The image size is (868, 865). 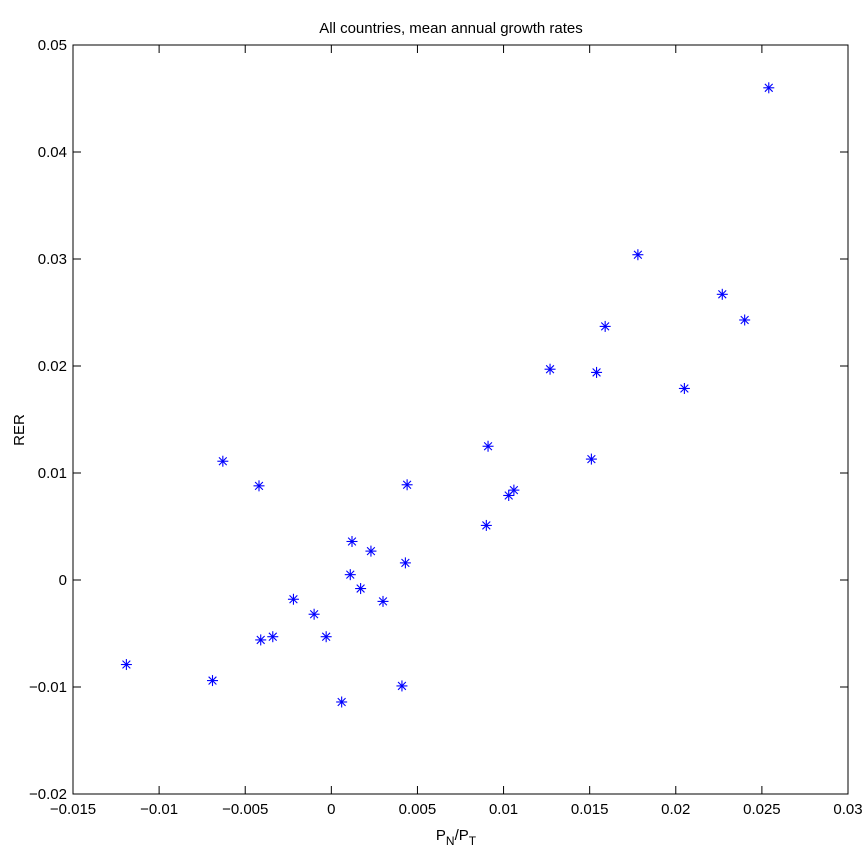 What do you see at coordinates (52, 473) in the screenshot?
I see `y-tick-label: 0.01` at bounding box center [52, 473].